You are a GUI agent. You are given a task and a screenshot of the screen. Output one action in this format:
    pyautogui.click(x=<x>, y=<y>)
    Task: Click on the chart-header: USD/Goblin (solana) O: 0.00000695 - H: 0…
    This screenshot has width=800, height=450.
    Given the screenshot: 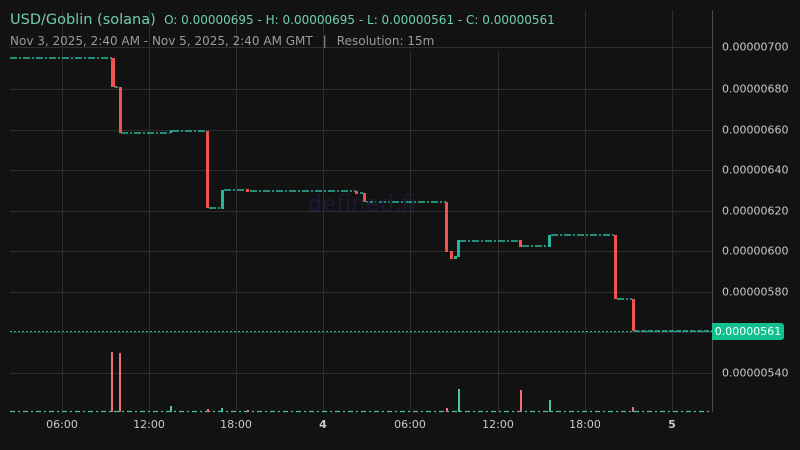 What is the action you would take?
    pyautogui.click(x=282, y=30)
    